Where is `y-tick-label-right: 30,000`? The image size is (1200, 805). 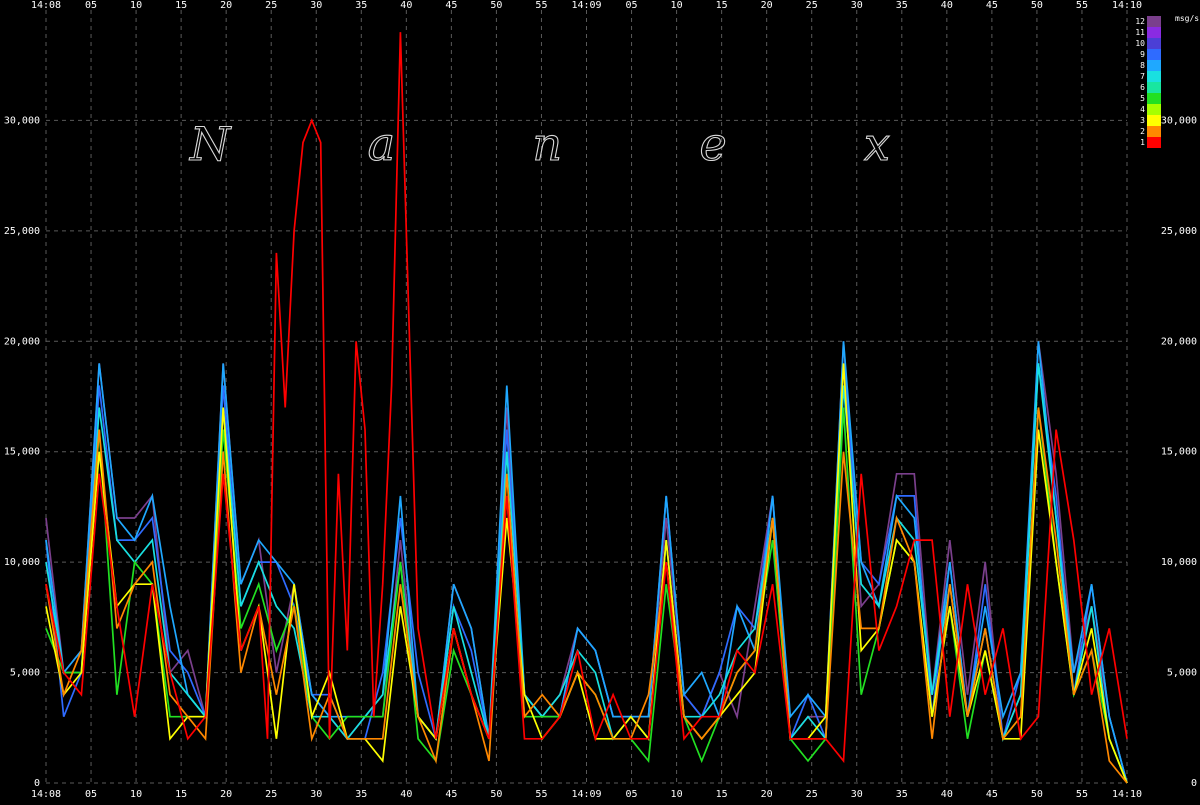
y-tick-label-right: 30,000 is located at coordinates (1179, 120).